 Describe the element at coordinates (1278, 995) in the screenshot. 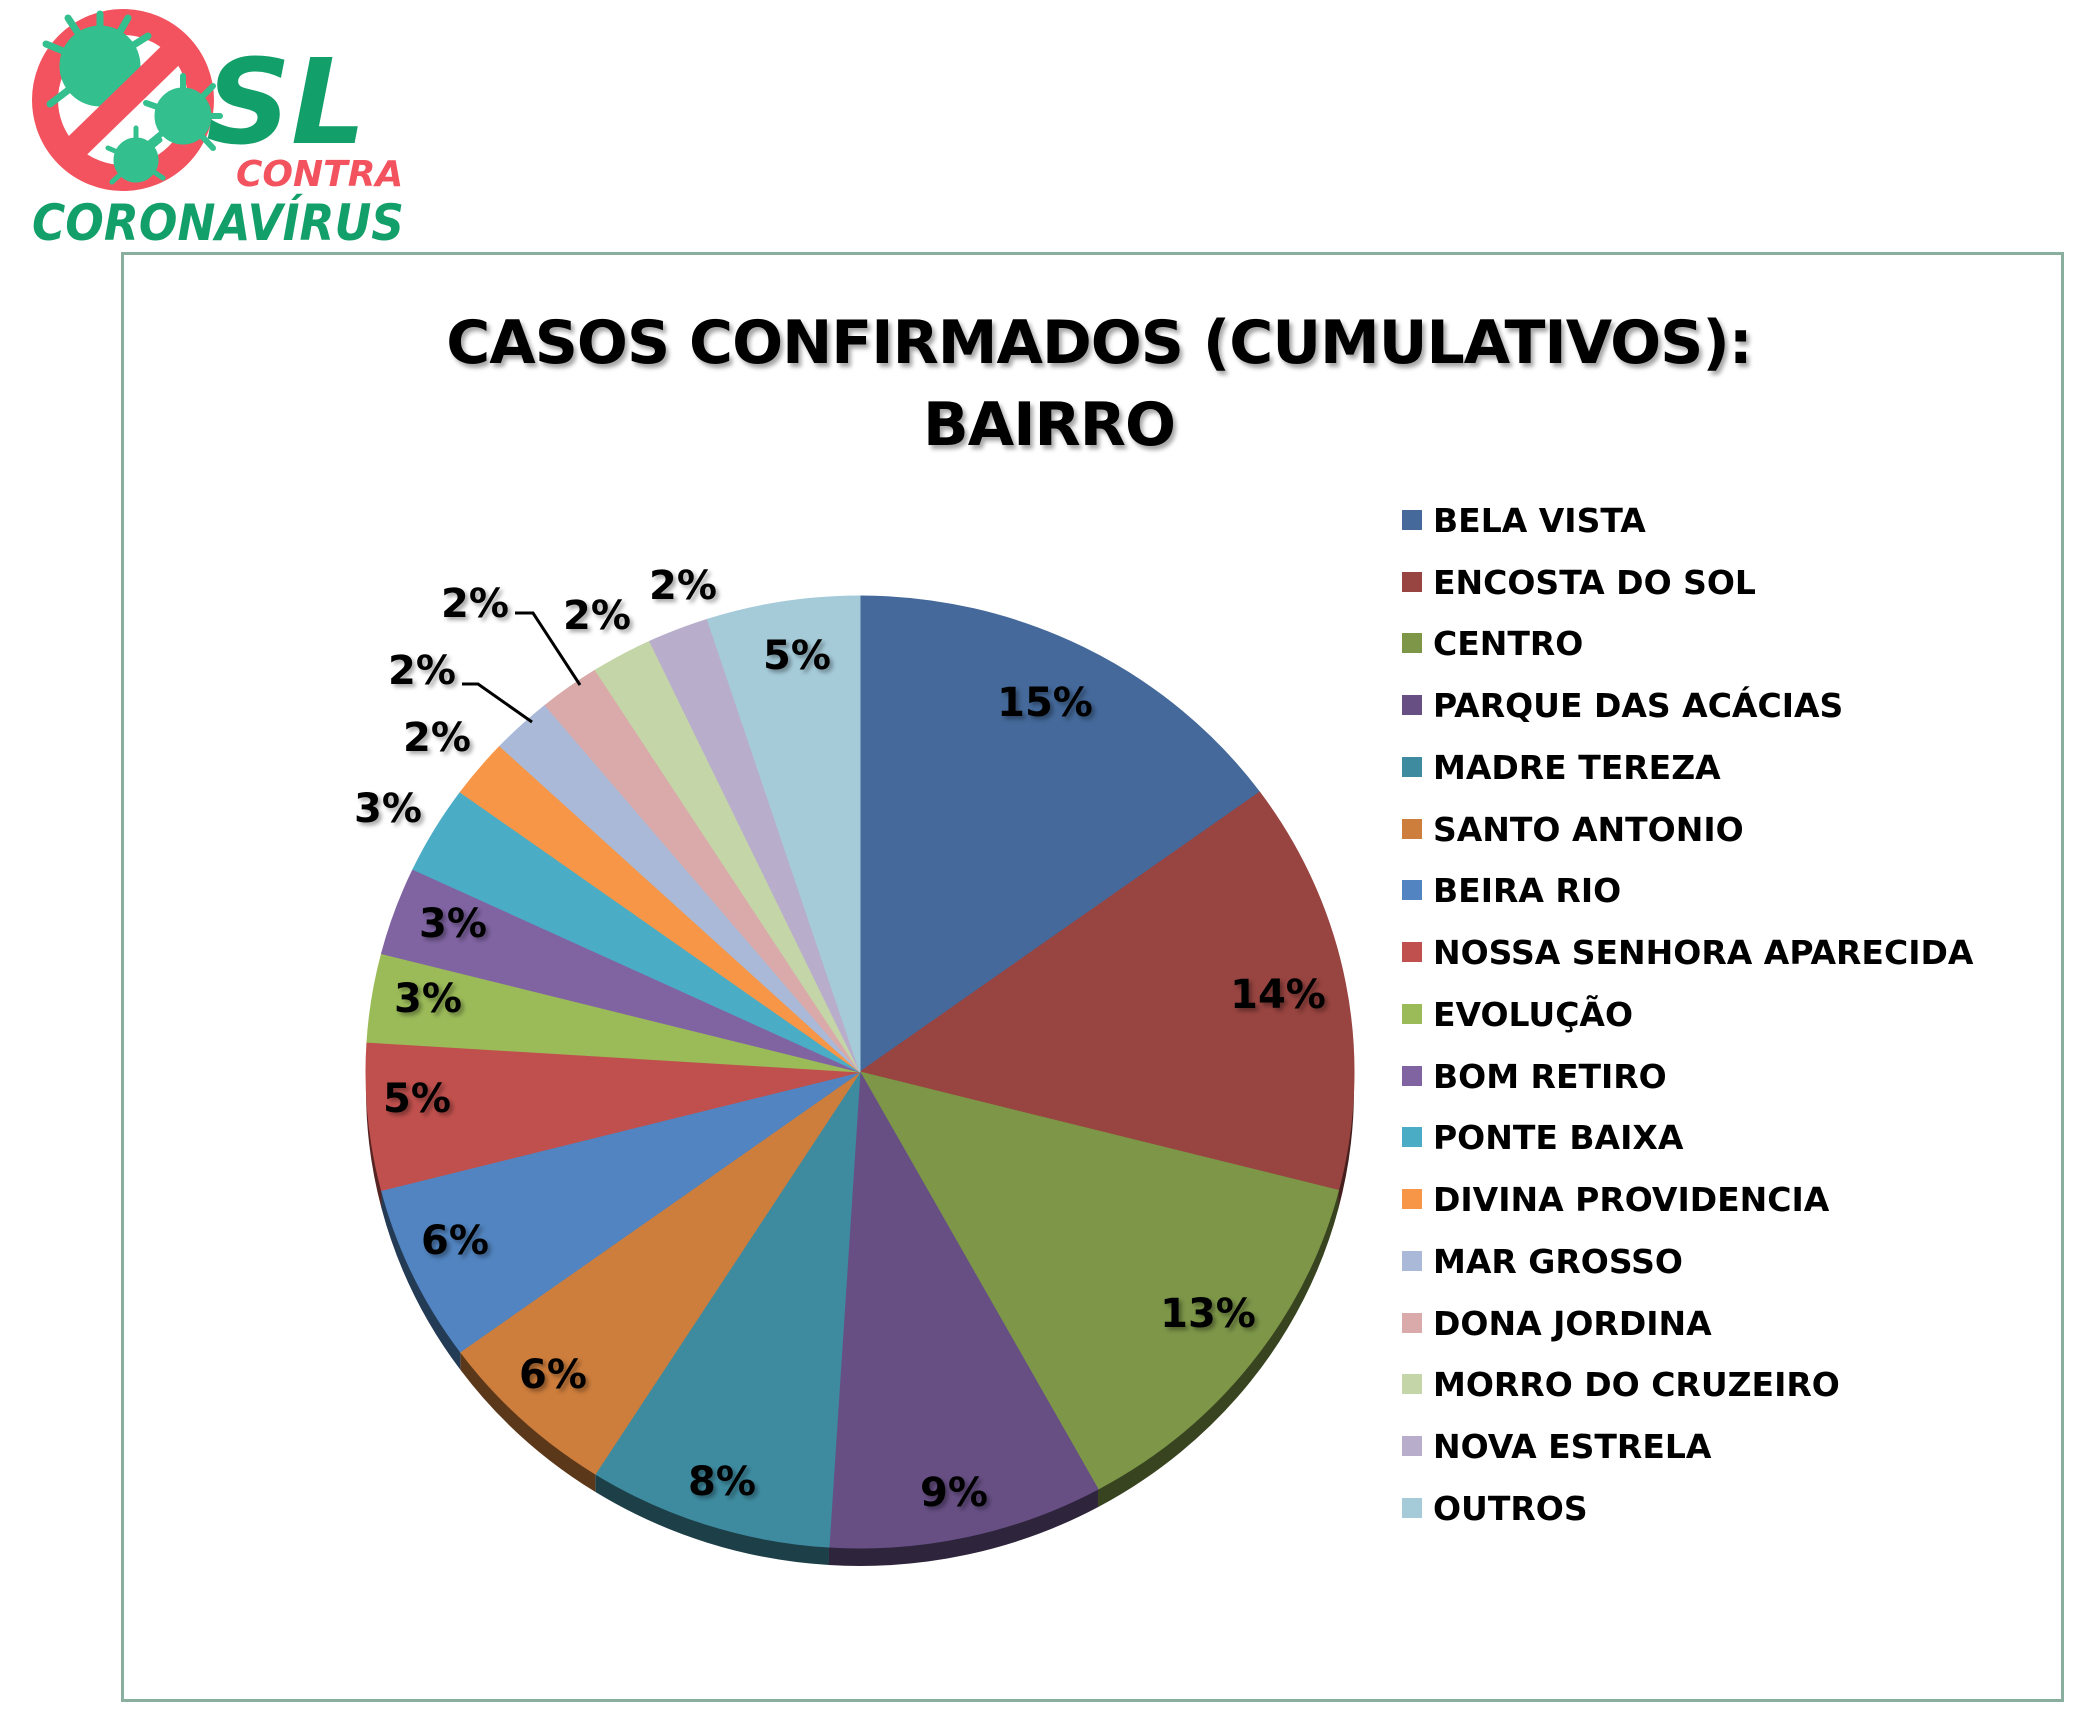

I see `data-label-encosta-do-sol: 14%` at that location.